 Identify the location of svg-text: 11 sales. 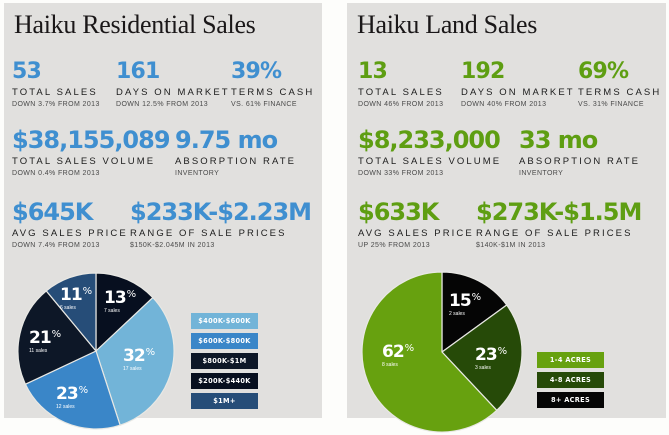
(38, 351).